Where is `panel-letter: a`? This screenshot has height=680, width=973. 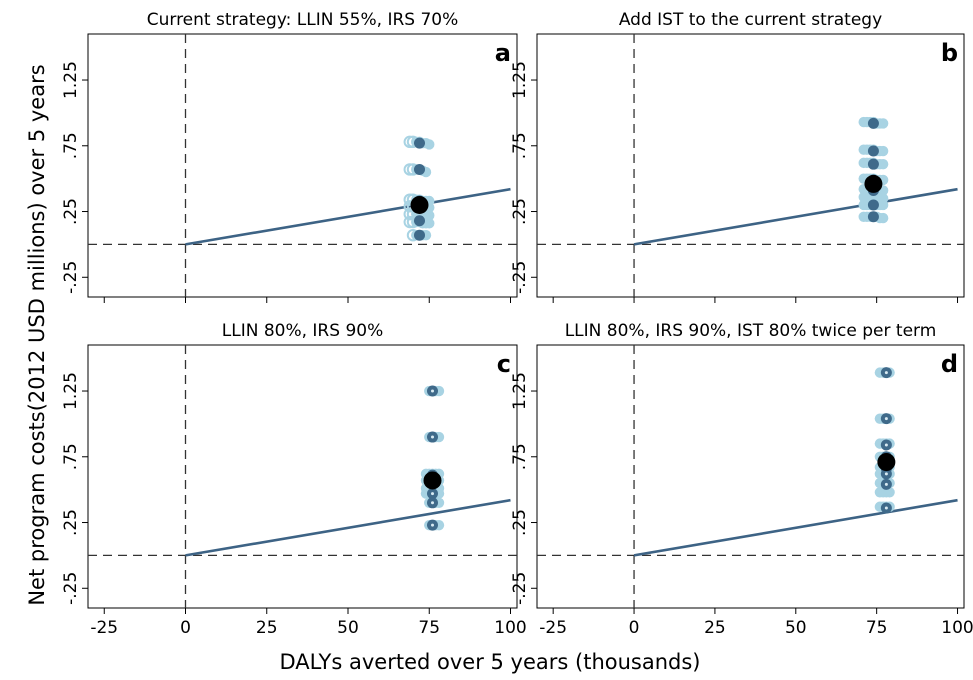 panel-letter: a is located at coordinates (503, 53).